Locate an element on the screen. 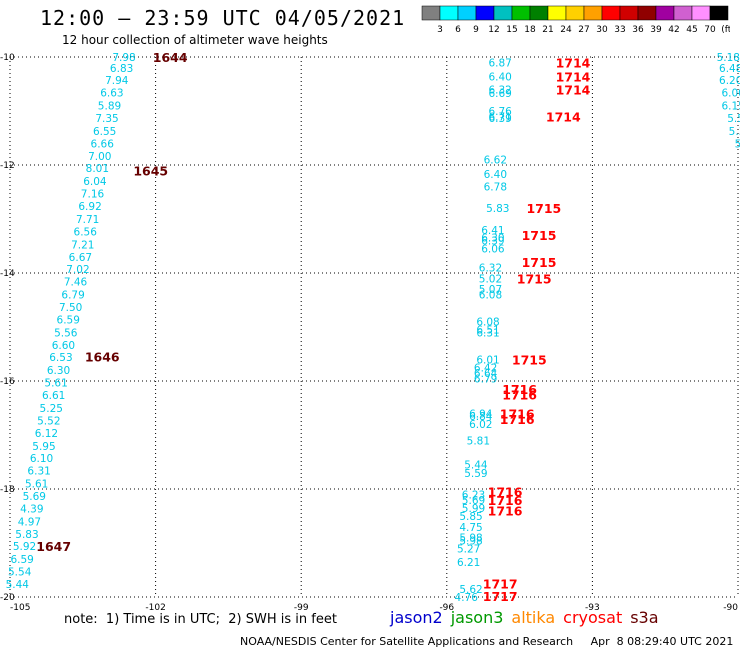 This screenshot has width=740, height=650. wave-height-value: 6.15 is located at coordinates (730, 107).